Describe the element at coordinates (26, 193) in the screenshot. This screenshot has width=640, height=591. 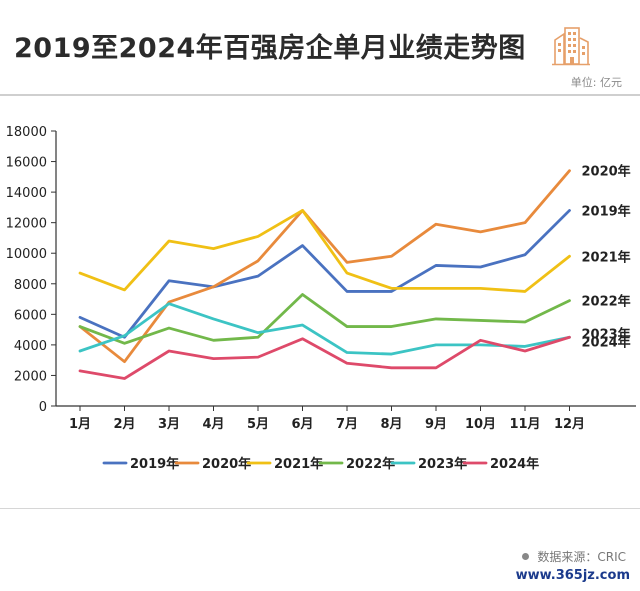
I see `y-tick-label: 14000` at that location.